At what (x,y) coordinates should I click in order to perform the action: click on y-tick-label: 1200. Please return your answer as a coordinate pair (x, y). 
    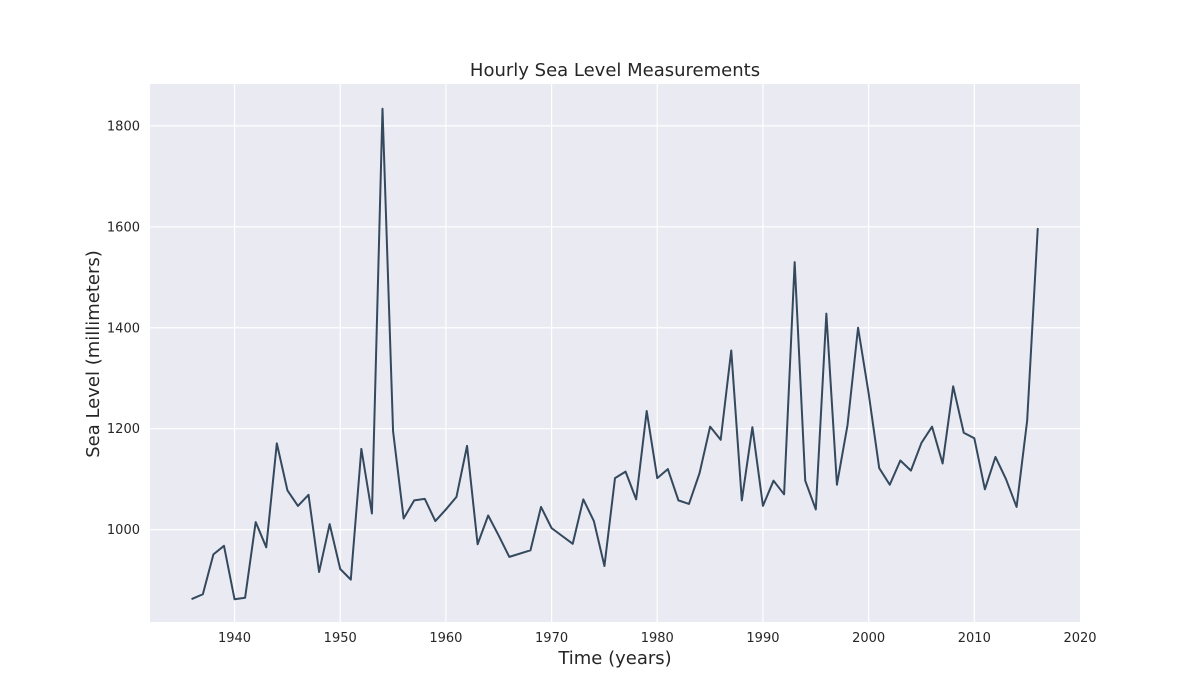
    Looking at the image, I should click on (123, 429).